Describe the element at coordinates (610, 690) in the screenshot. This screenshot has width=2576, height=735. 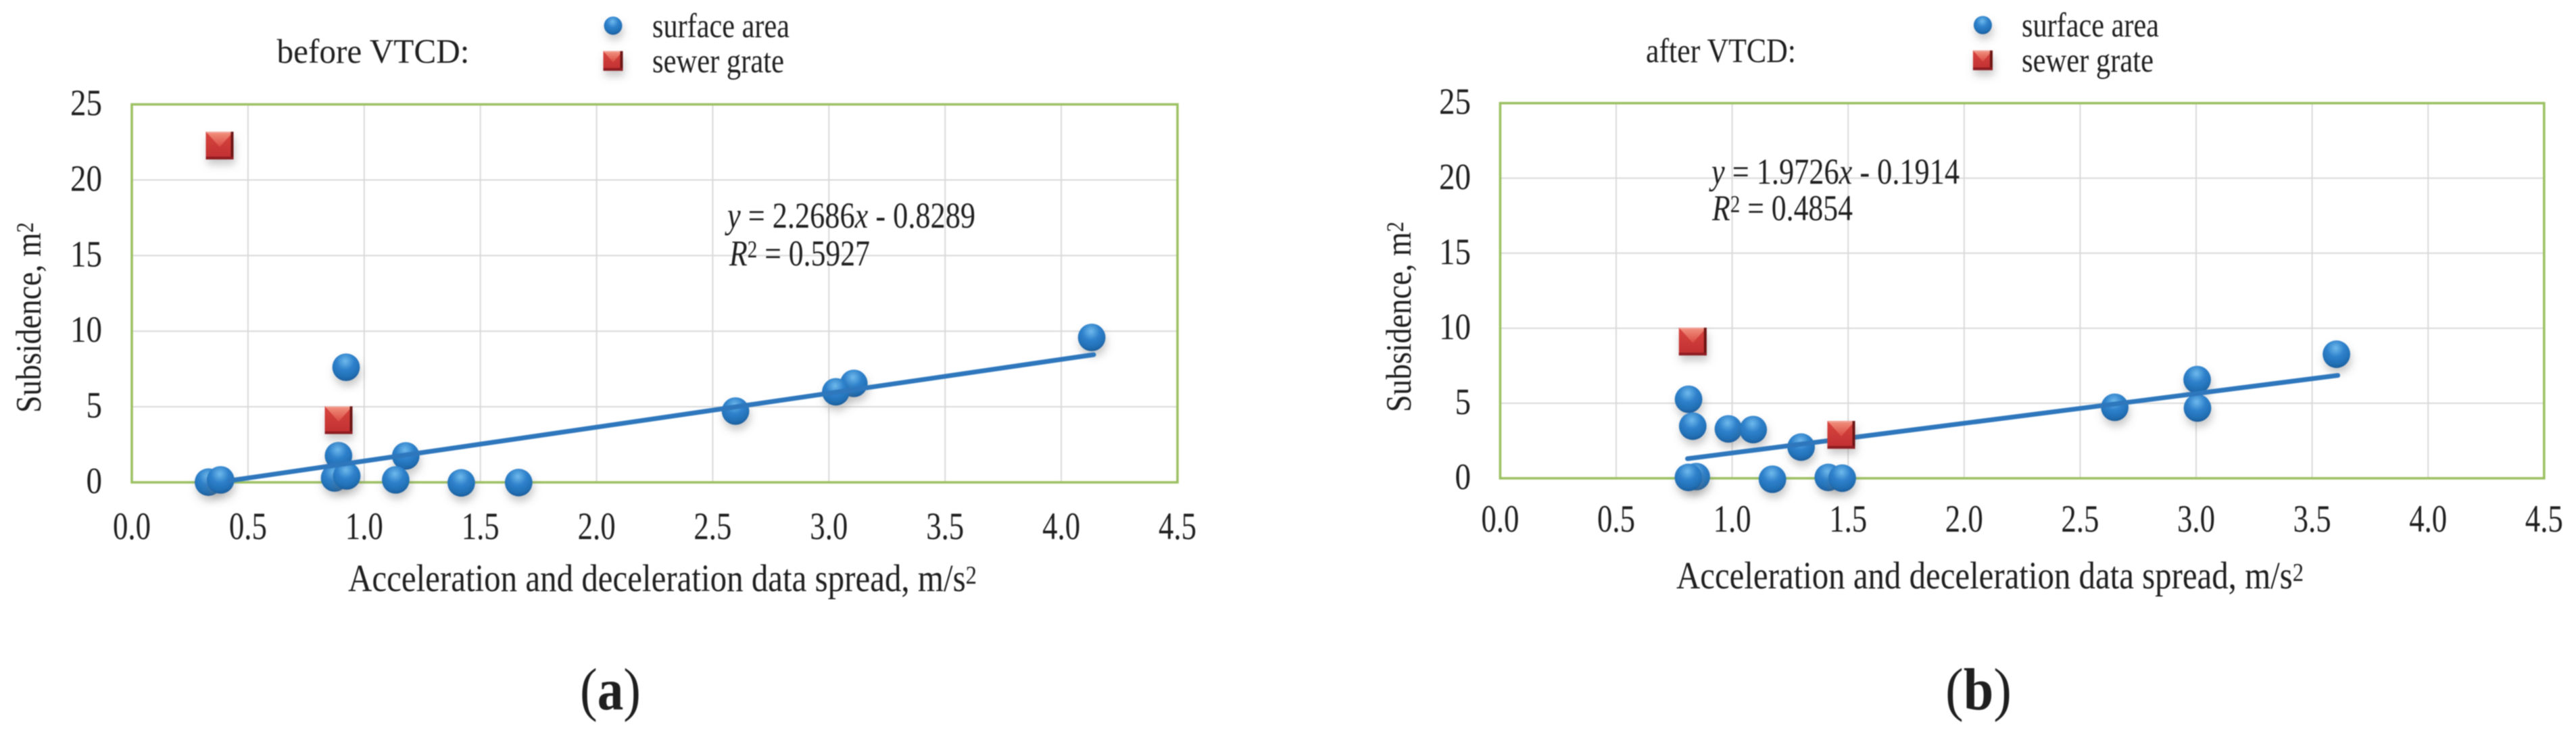
I see `svg-text: (a)` at that location.